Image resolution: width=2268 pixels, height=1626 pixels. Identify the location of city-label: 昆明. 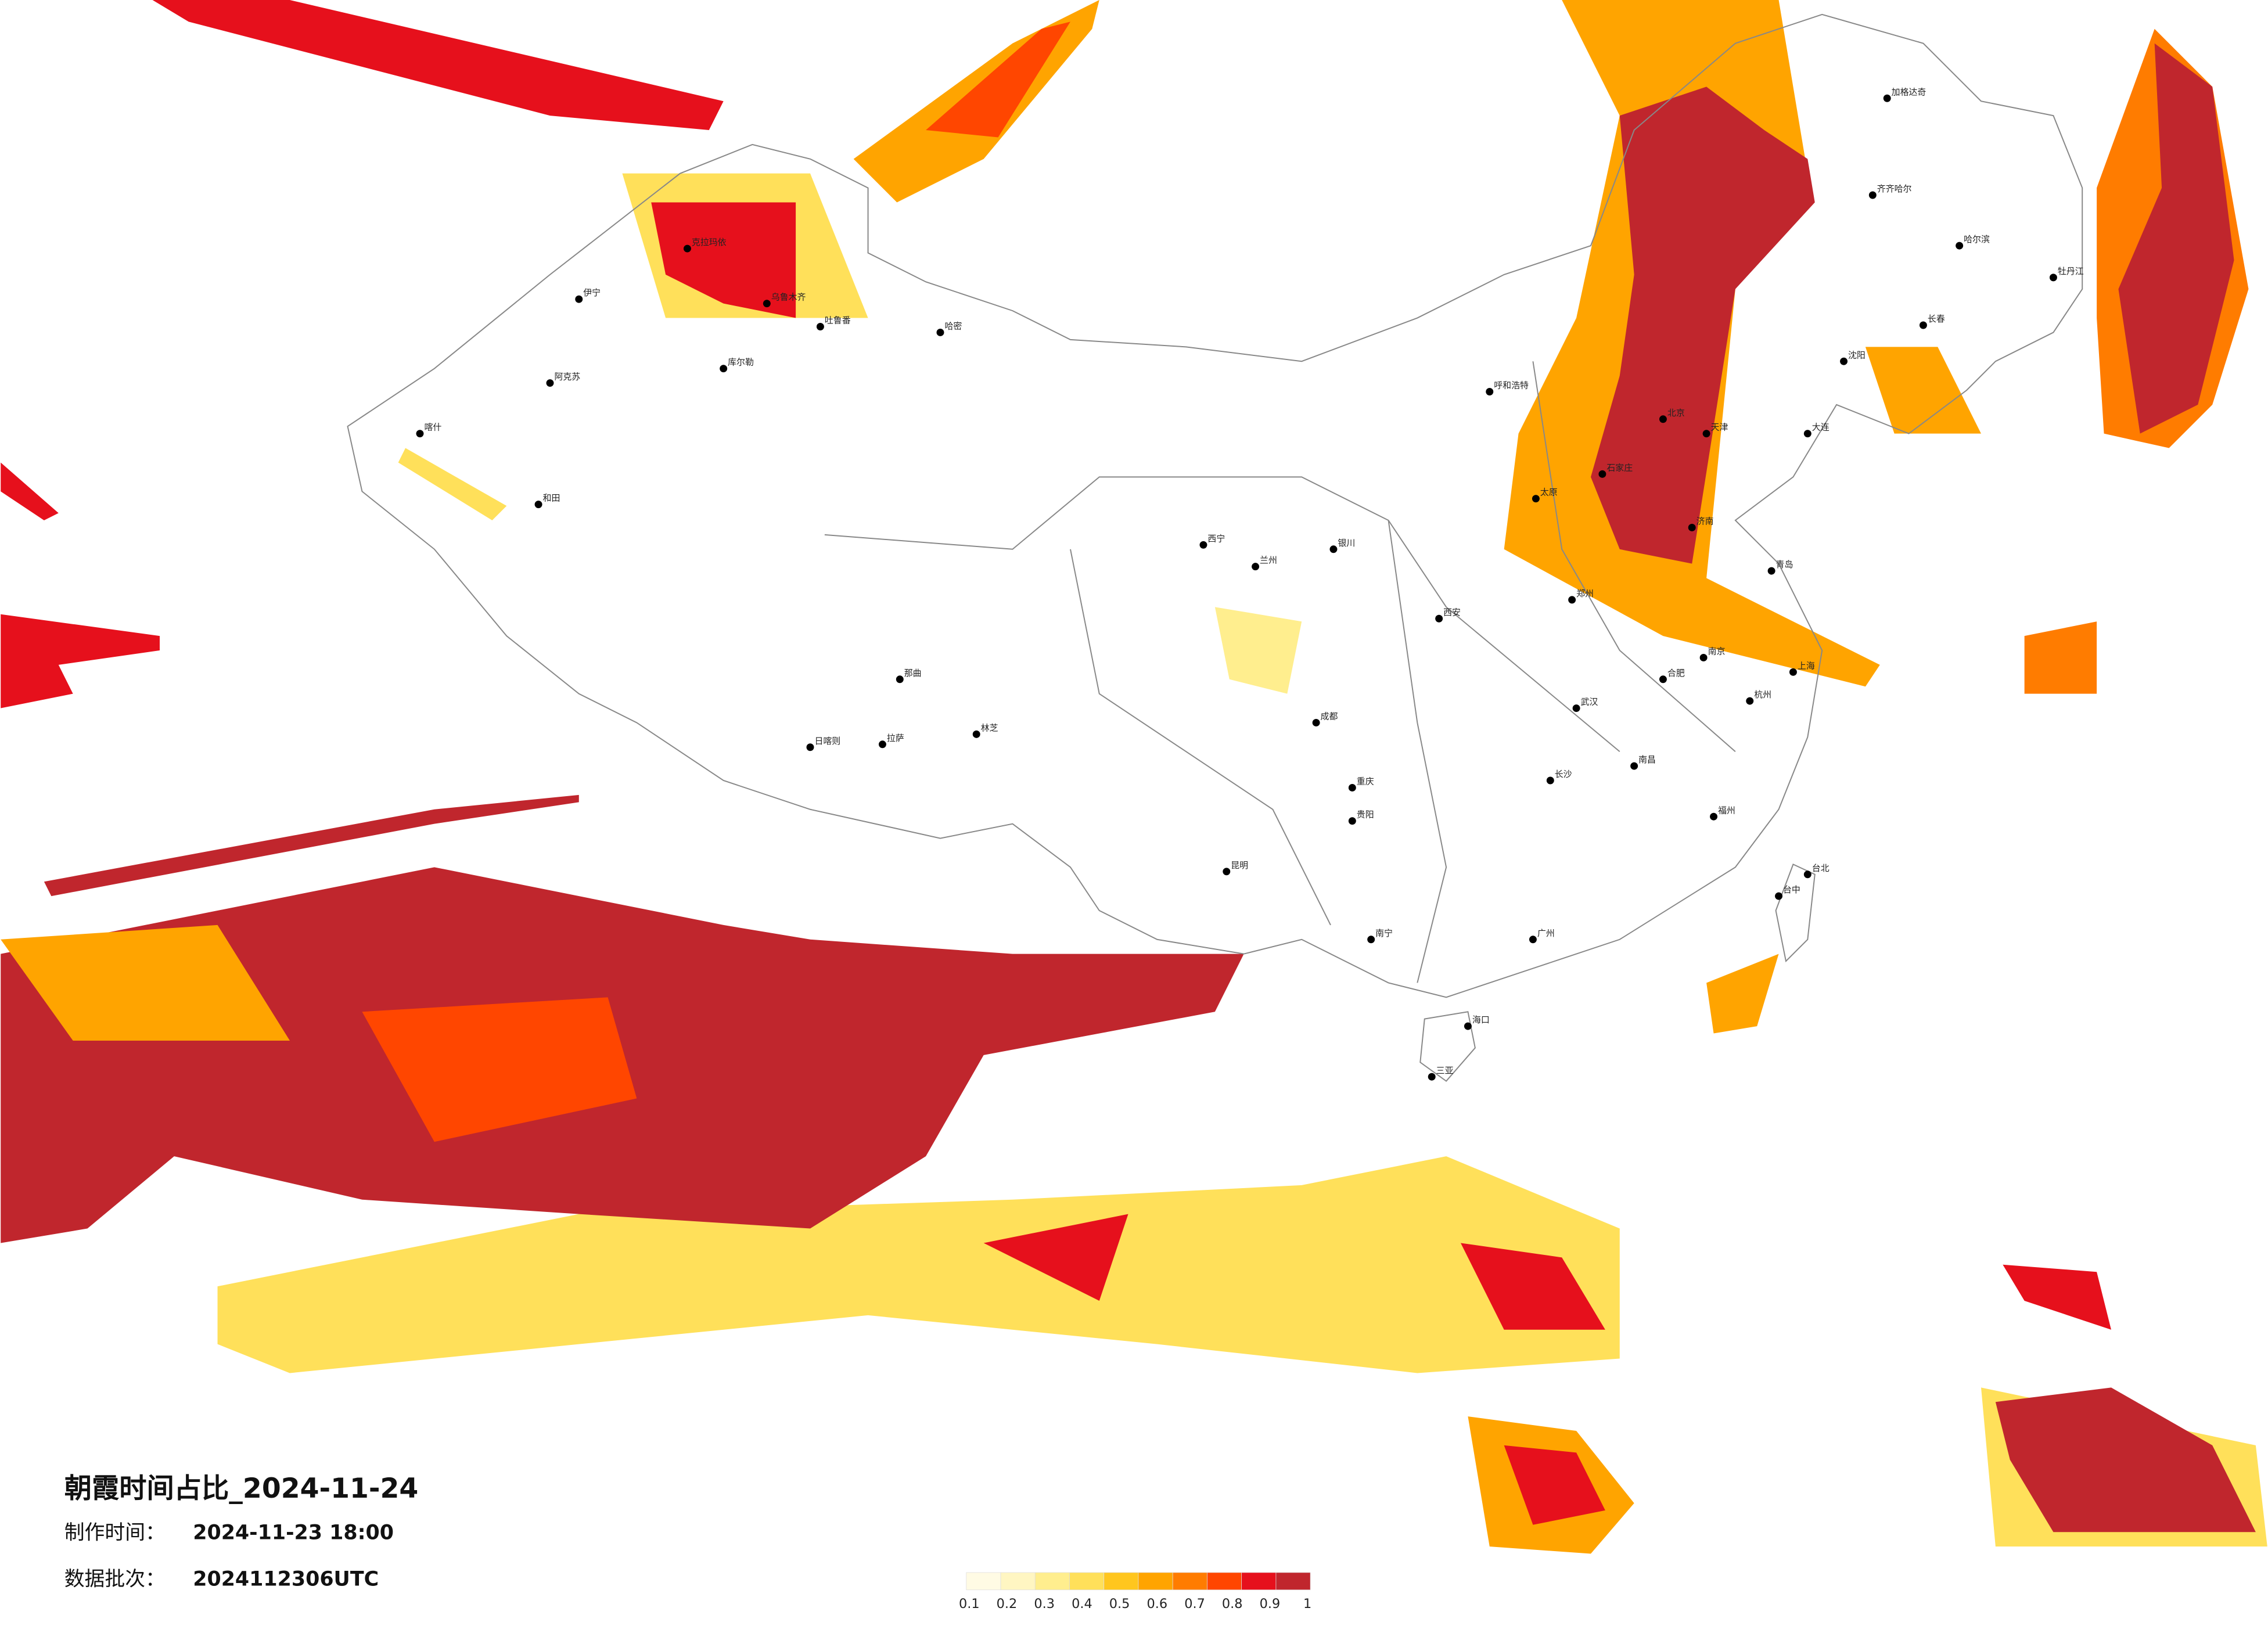
(1239, 865).